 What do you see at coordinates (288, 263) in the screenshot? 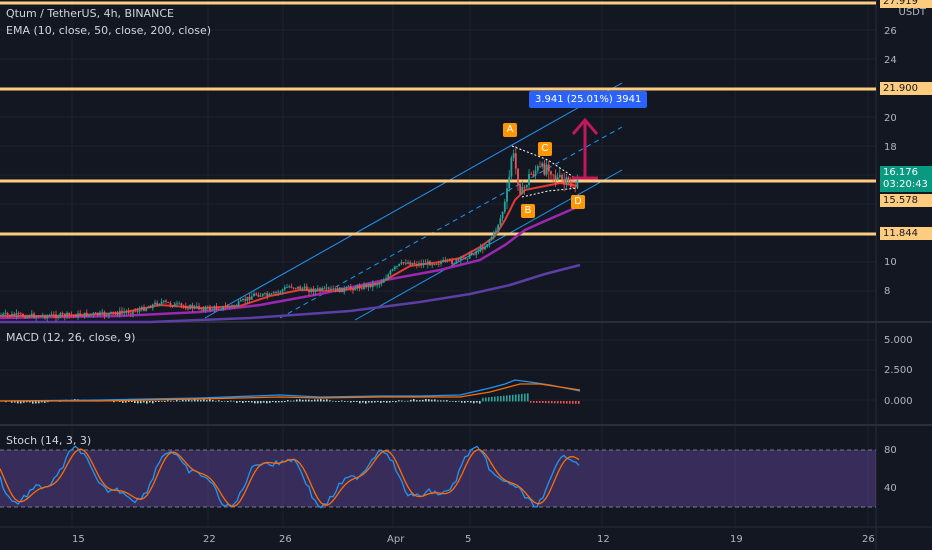
I see `ema-50-line` at bounding box center [288, 263].